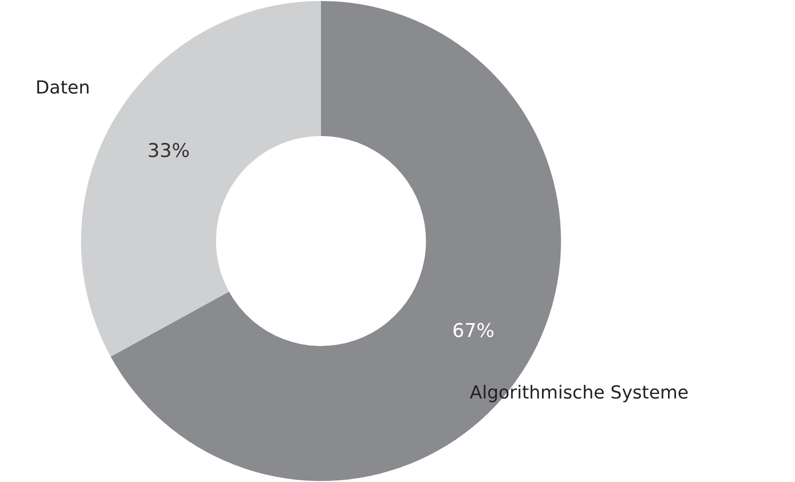 This screenshot has height=482, width=795. What do you see at coordinates (473, 331) in the screenshot?
I see `data-label: 67%` at bounding box center [473, 331].